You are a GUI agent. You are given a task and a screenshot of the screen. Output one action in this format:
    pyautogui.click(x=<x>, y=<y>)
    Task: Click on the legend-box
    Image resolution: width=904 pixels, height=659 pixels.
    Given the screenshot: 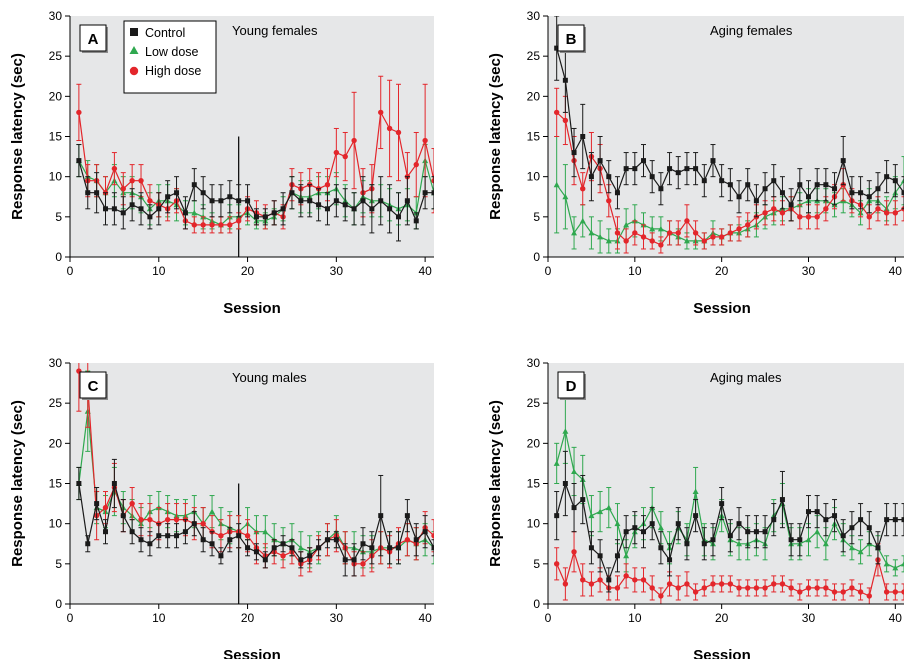 What is the action you would take?
    pyautogui.click(x=170, y=57)
    